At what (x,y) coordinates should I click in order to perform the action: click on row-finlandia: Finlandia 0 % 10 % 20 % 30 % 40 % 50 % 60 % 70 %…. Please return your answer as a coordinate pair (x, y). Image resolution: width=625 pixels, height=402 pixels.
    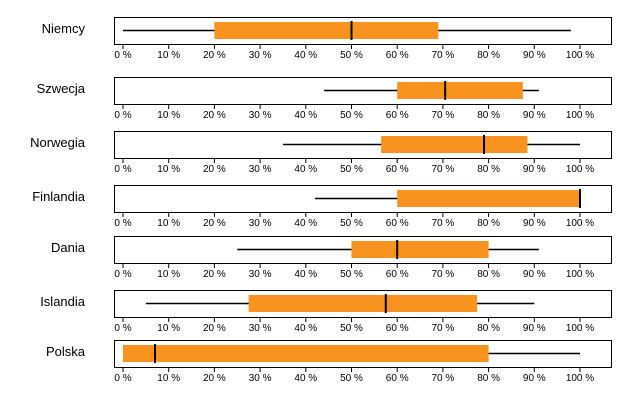
    Looking at the image, I should click on (322, 207).